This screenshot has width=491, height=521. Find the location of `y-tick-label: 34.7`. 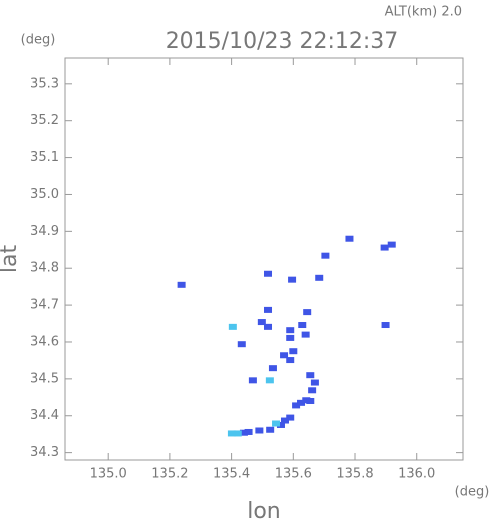

y-tick-label: 34.7 is located at coordinates (44, 305).